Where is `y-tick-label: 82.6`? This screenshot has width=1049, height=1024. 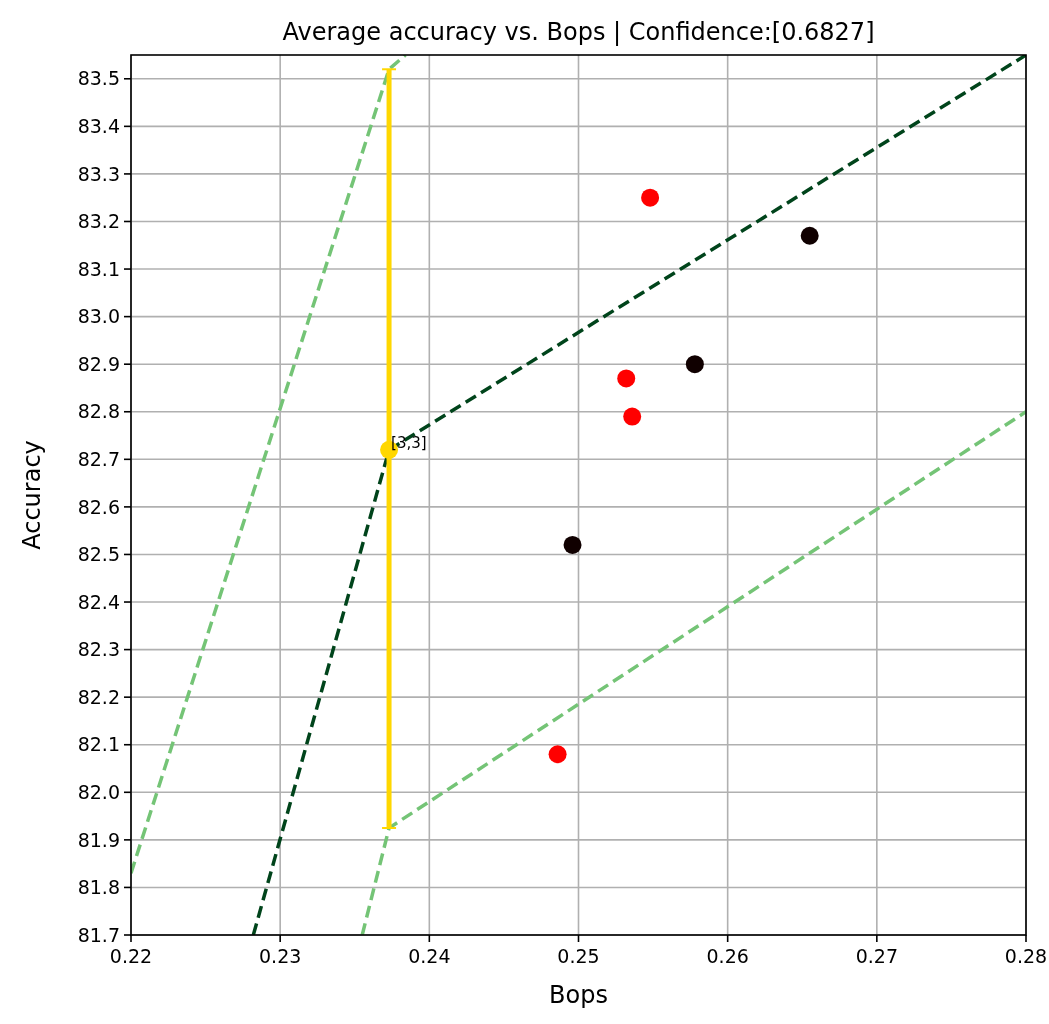
y-tick-label: 82.6 is located at coordinates (98, 506).